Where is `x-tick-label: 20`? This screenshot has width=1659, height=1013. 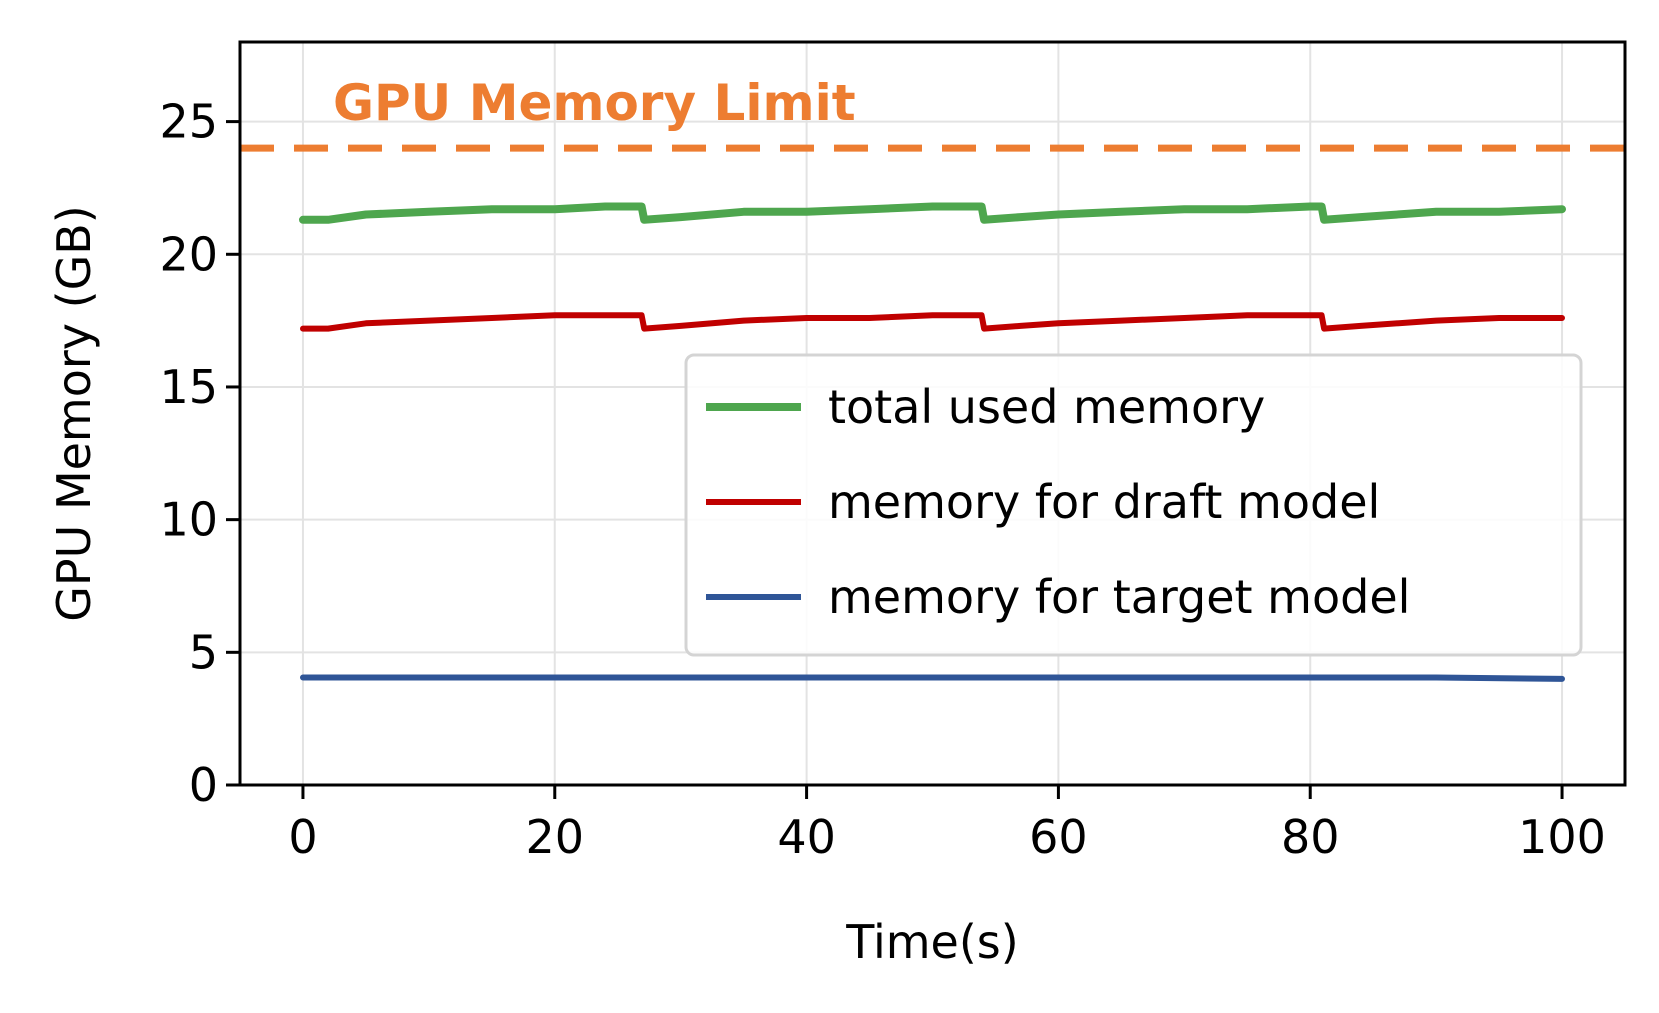 x-tick-label: 20 is located at coordinates (554, 837).